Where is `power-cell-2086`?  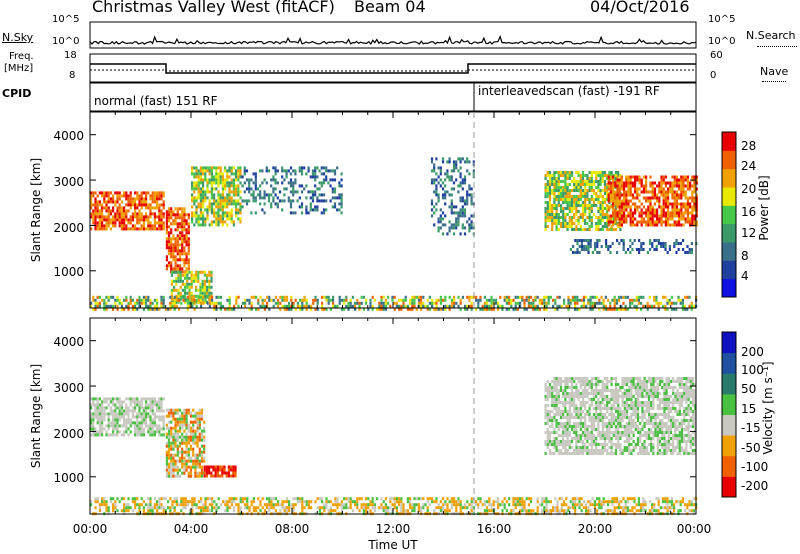 power-cell-2086 is located at coordinates (621, 216).